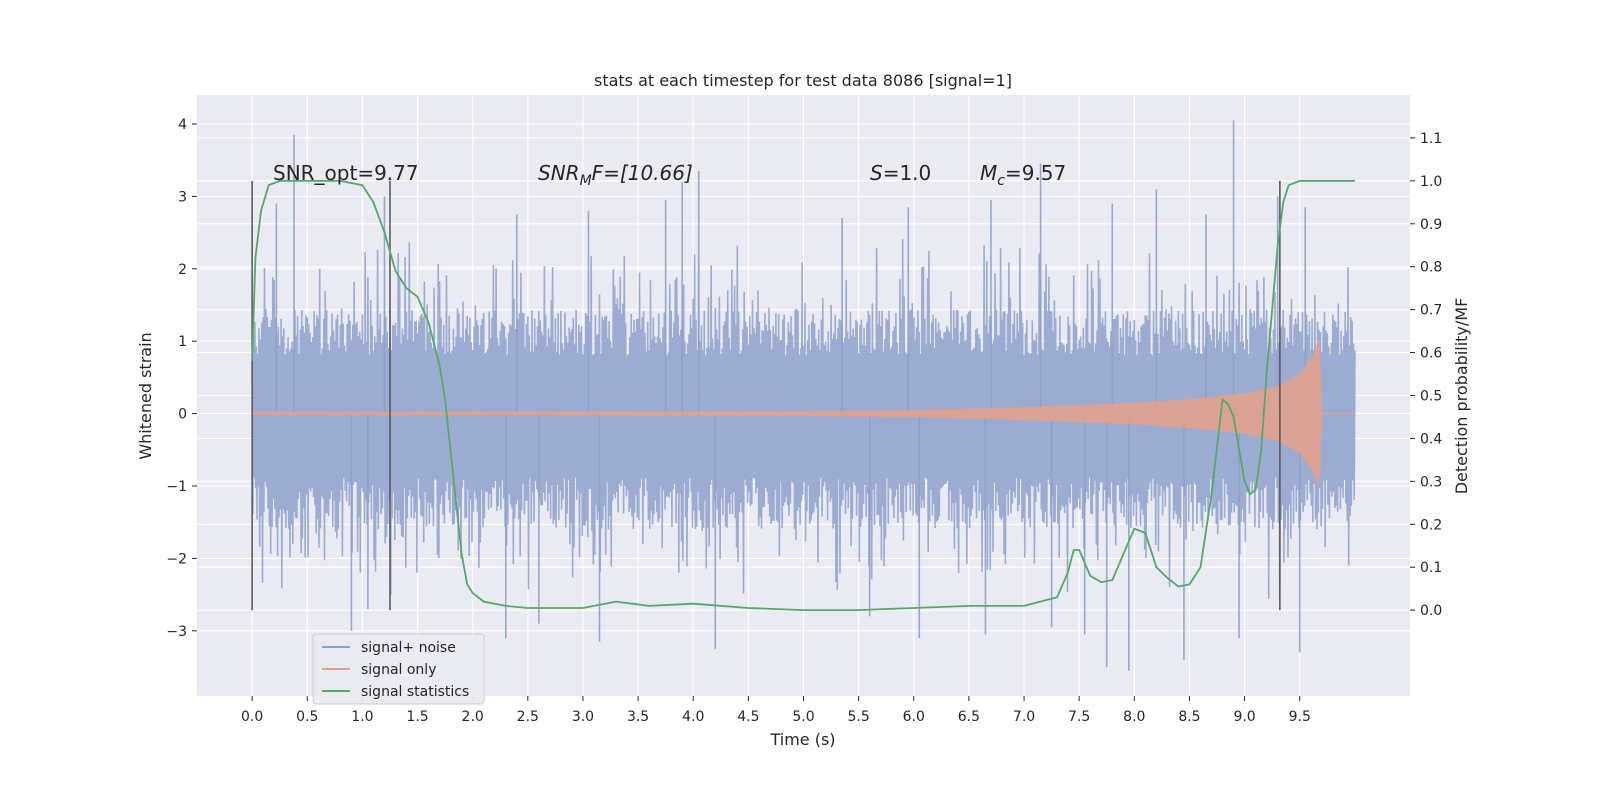  I want to click on signal-only-trace, so click(803, 413).